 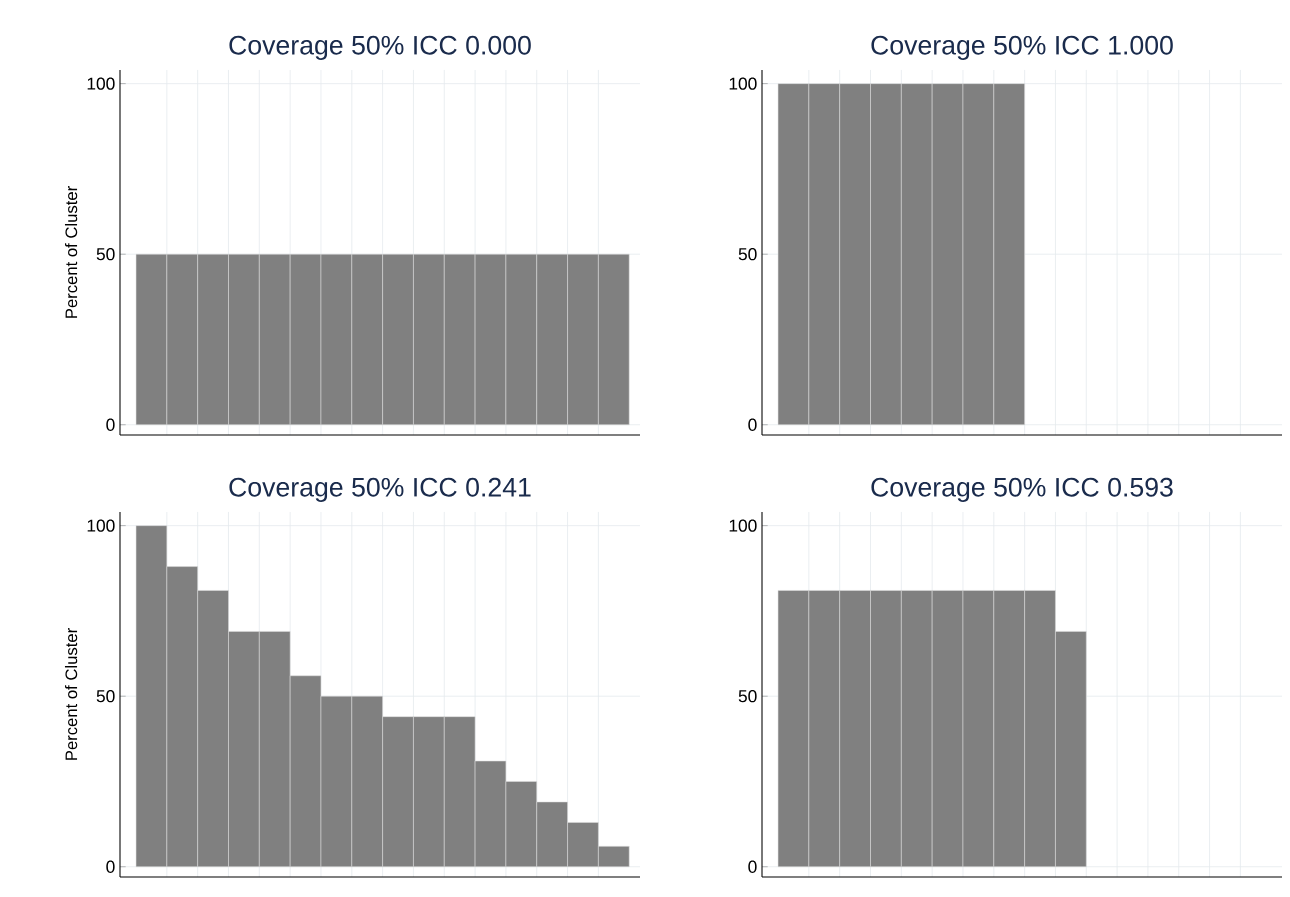 I want to click on chart-title: Coverage 50% ICC 0.593, so click(x=1022, y=489).